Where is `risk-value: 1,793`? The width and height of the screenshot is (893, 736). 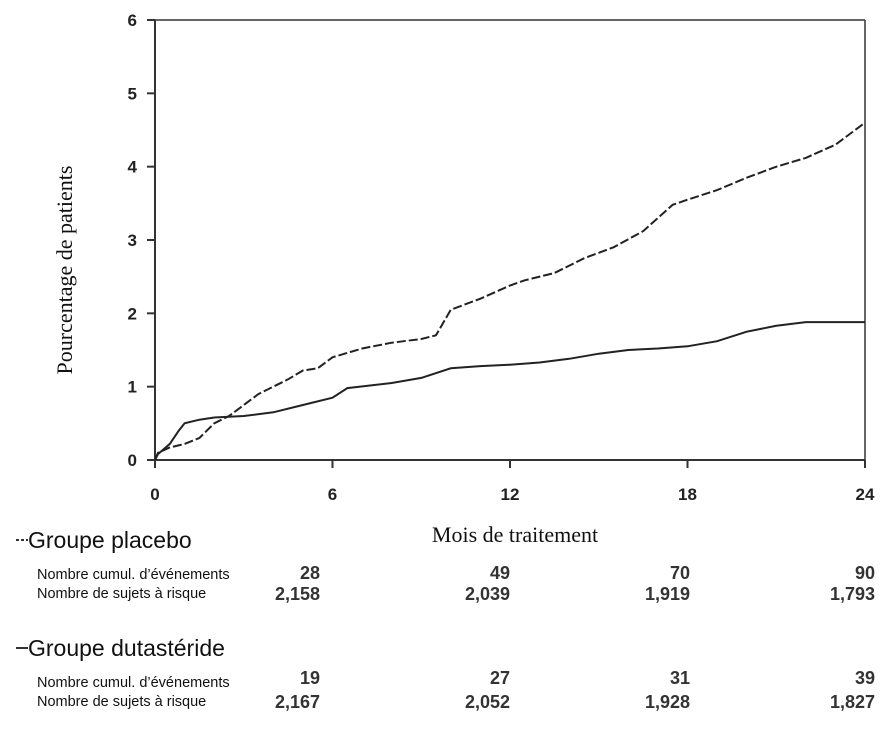 risk-value: 1,793 is located at coordinates (852, 594).